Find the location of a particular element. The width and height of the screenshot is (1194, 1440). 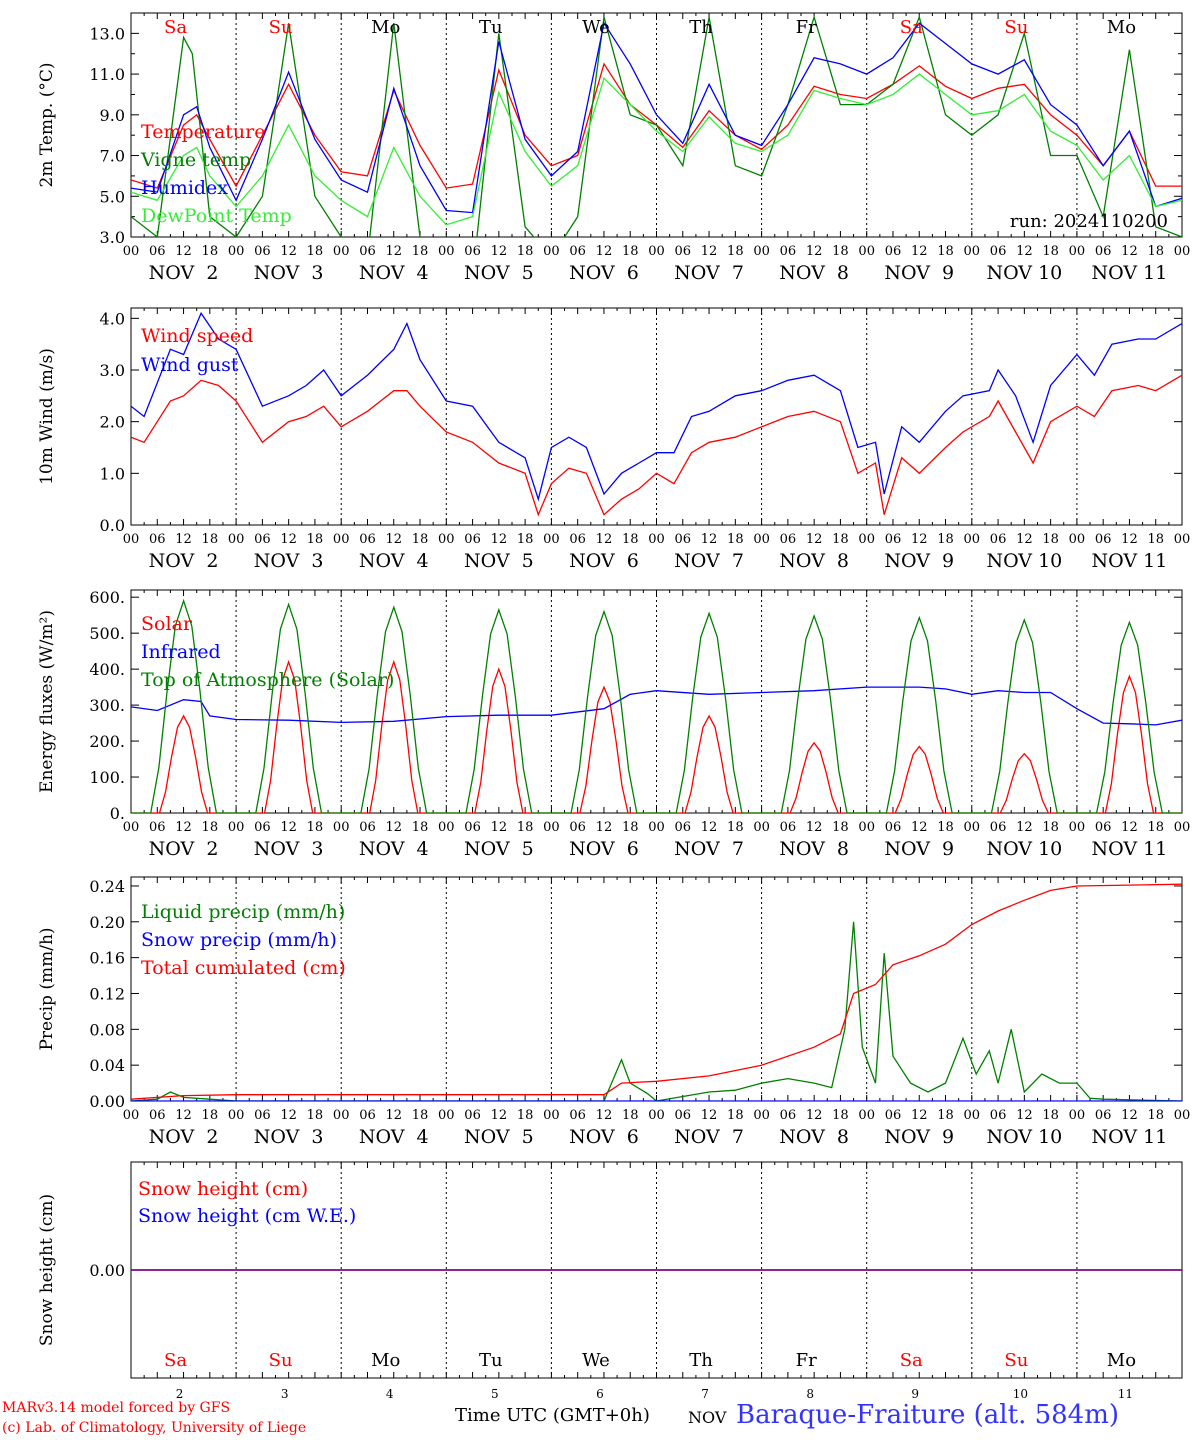

series-line-humidex is located at coordinates (656, 117).